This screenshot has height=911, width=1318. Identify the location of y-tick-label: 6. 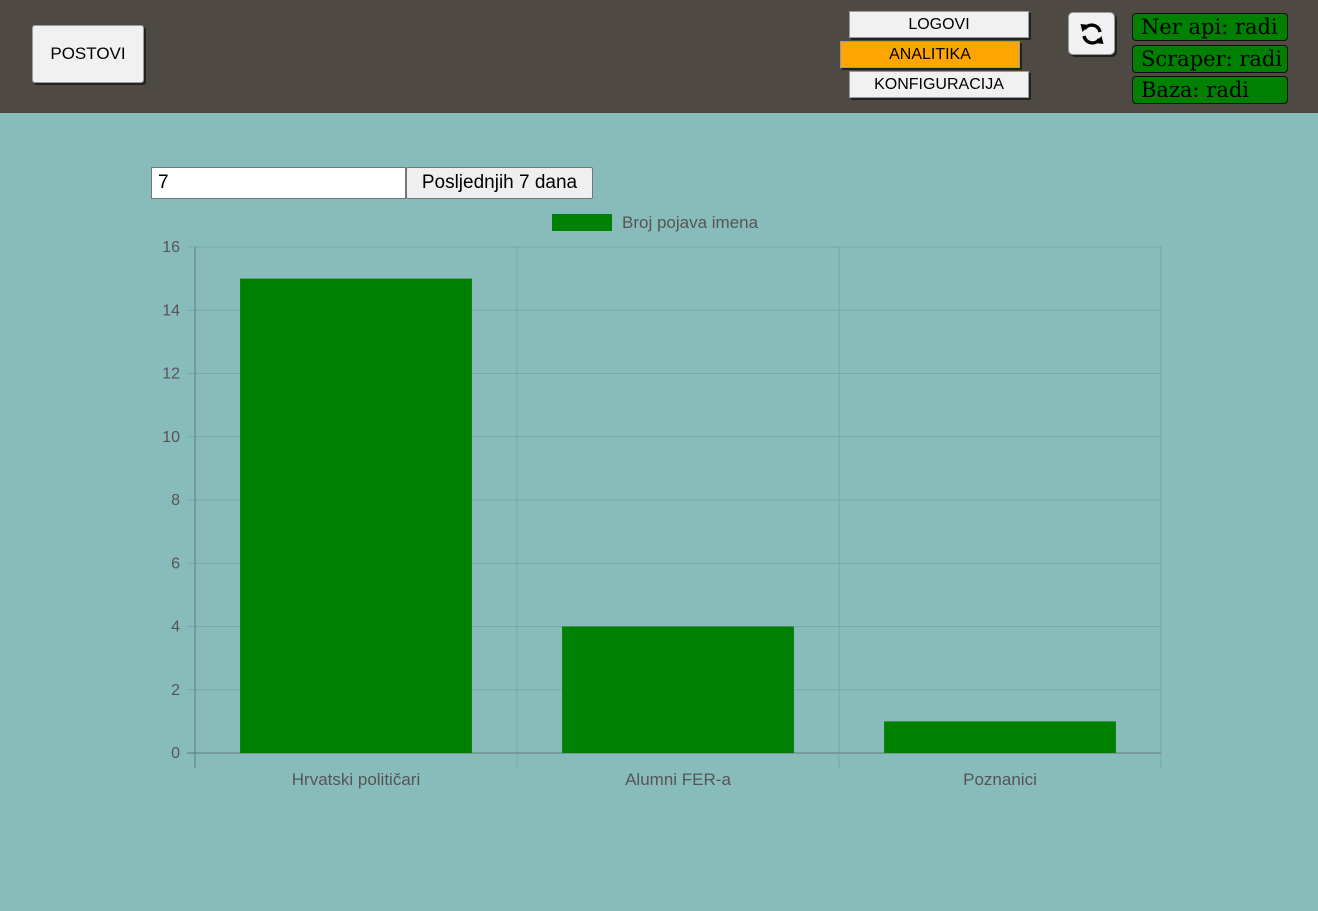
(175, 563).